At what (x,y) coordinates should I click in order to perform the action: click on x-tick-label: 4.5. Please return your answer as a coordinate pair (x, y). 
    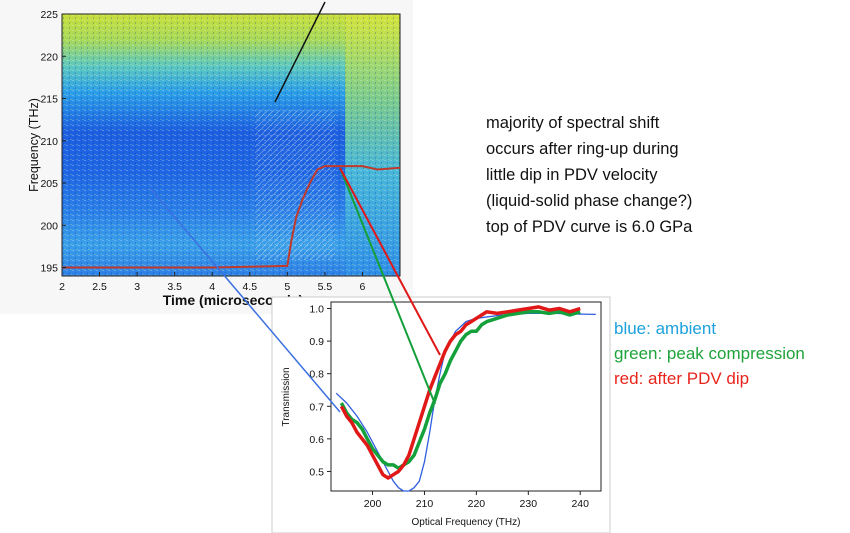
    Looking at the image, I should click on (249, 287).